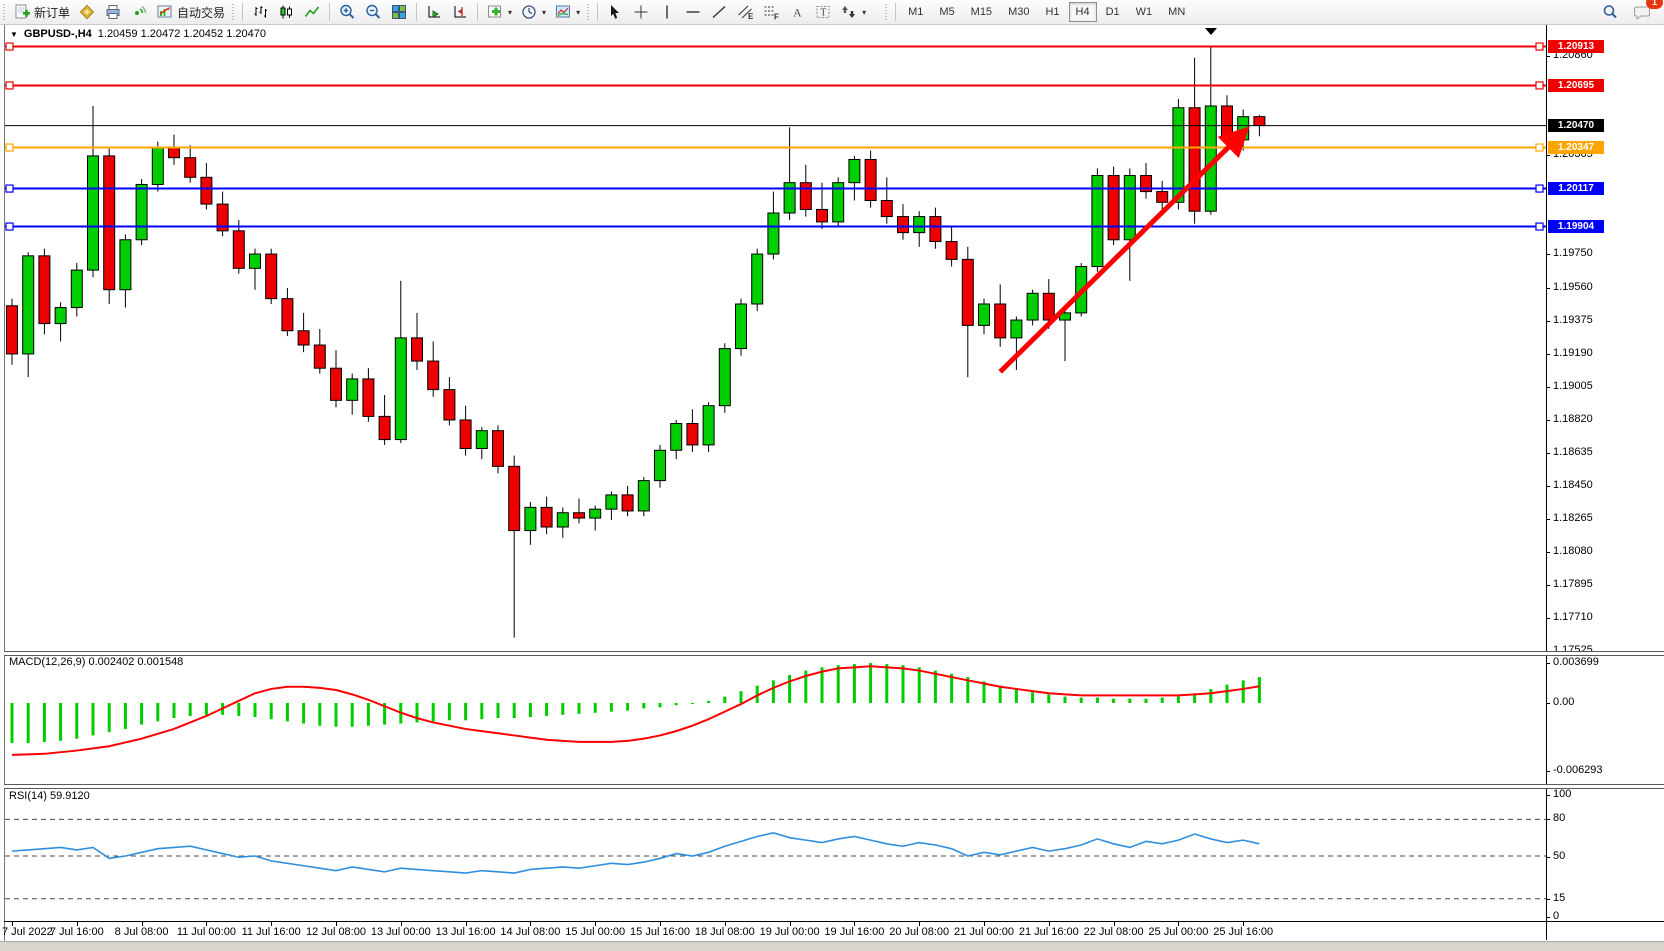 The image size is (1664, 951). What do you see at coordinates (1178, 932) in the screenshot?
I see `time-axis-label: 25 Jul 00:00` at bounding box center [1178, 932].